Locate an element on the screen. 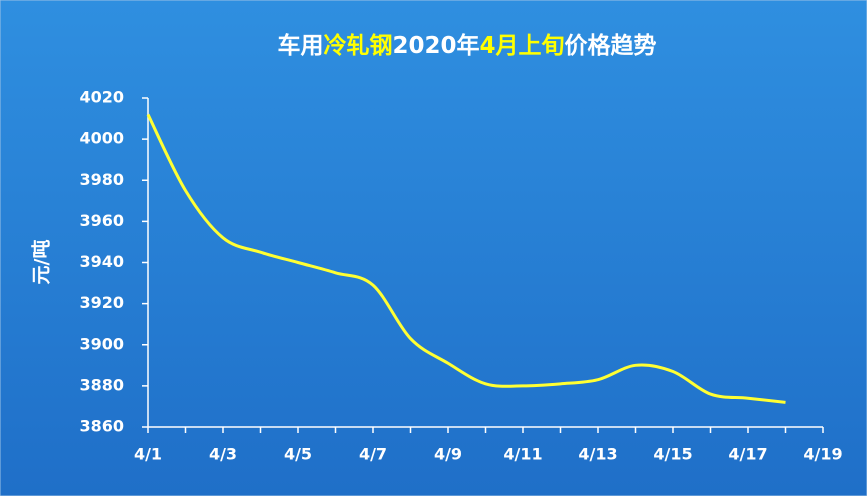  x-tick-label: 4/17 is located at coordinates (747, 454).